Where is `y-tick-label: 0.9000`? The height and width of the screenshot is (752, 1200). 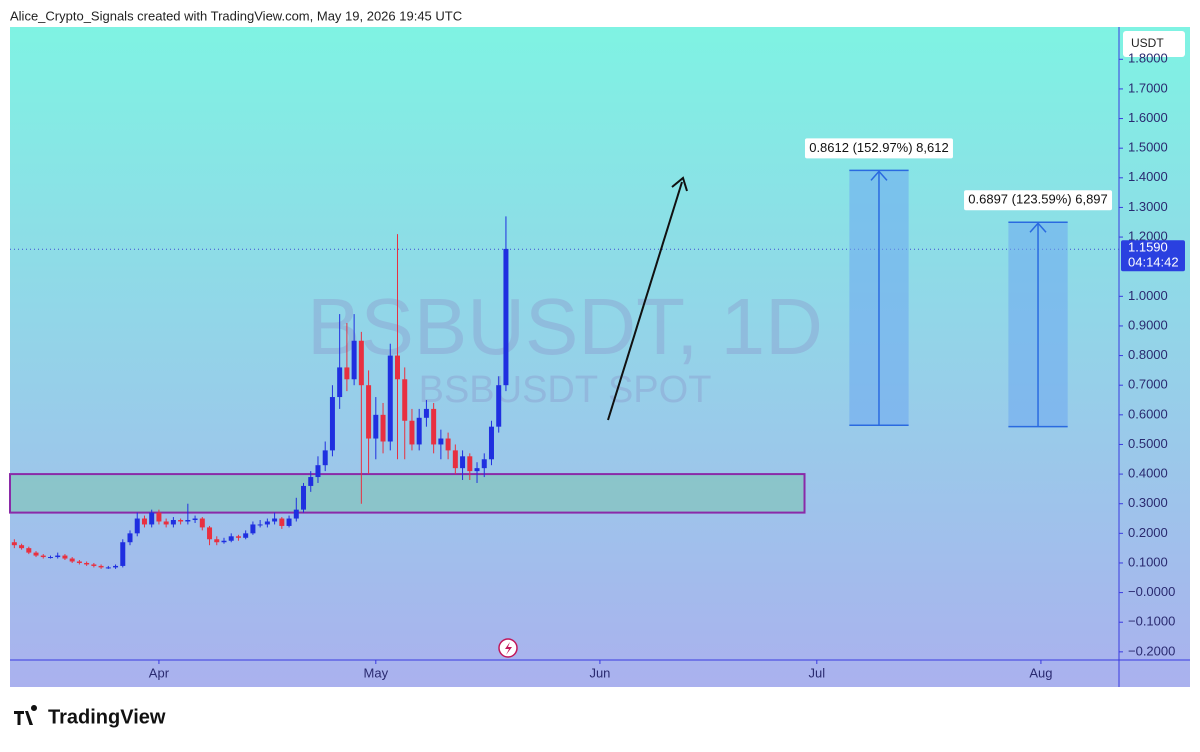 y-tick-label: 0.9000 is located at coordinates (1148, 324).